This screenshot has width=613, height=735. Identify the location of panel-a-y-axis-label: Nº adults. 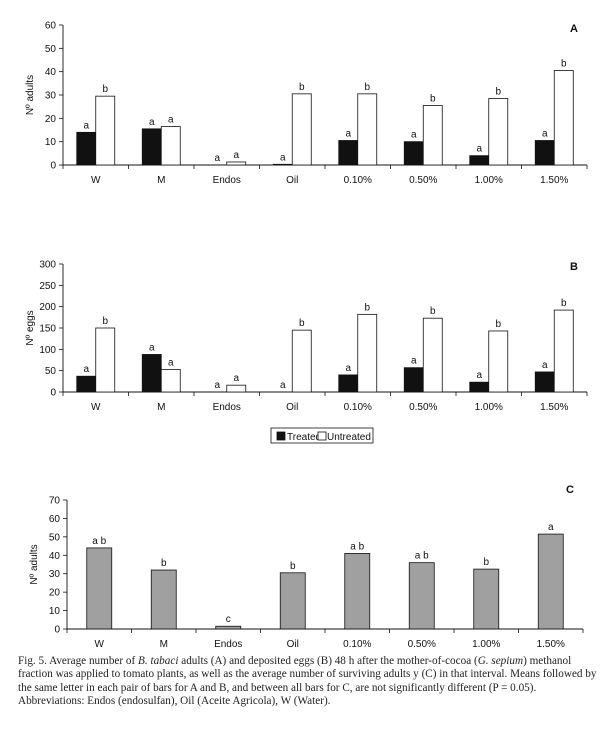
(30, 95).